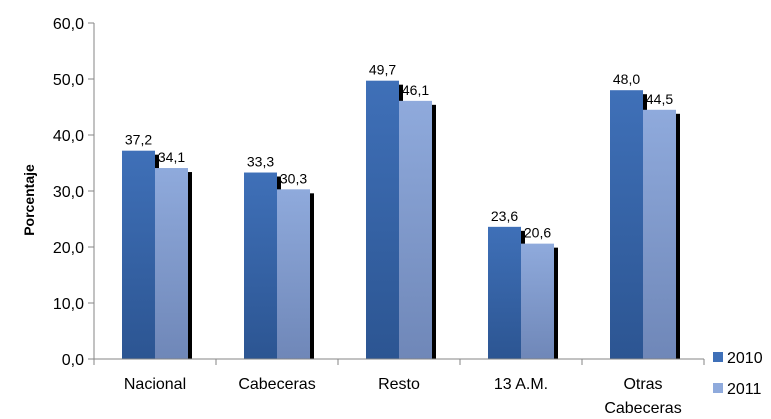 This screenshot has width=771, height=419. What do you see at coordinates (415, 90) in the screenshot?
I see `data-label-2011: 46,1` at bounding box center [415, 90].